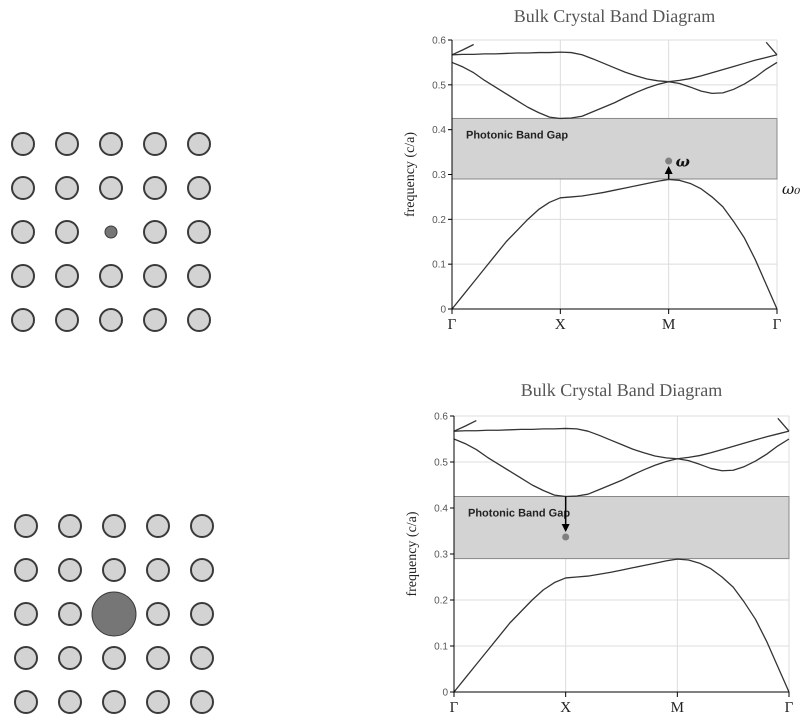  Describe the element at coordinates (683, 161) in the screenshot. I see `annotation: ω` at that location.